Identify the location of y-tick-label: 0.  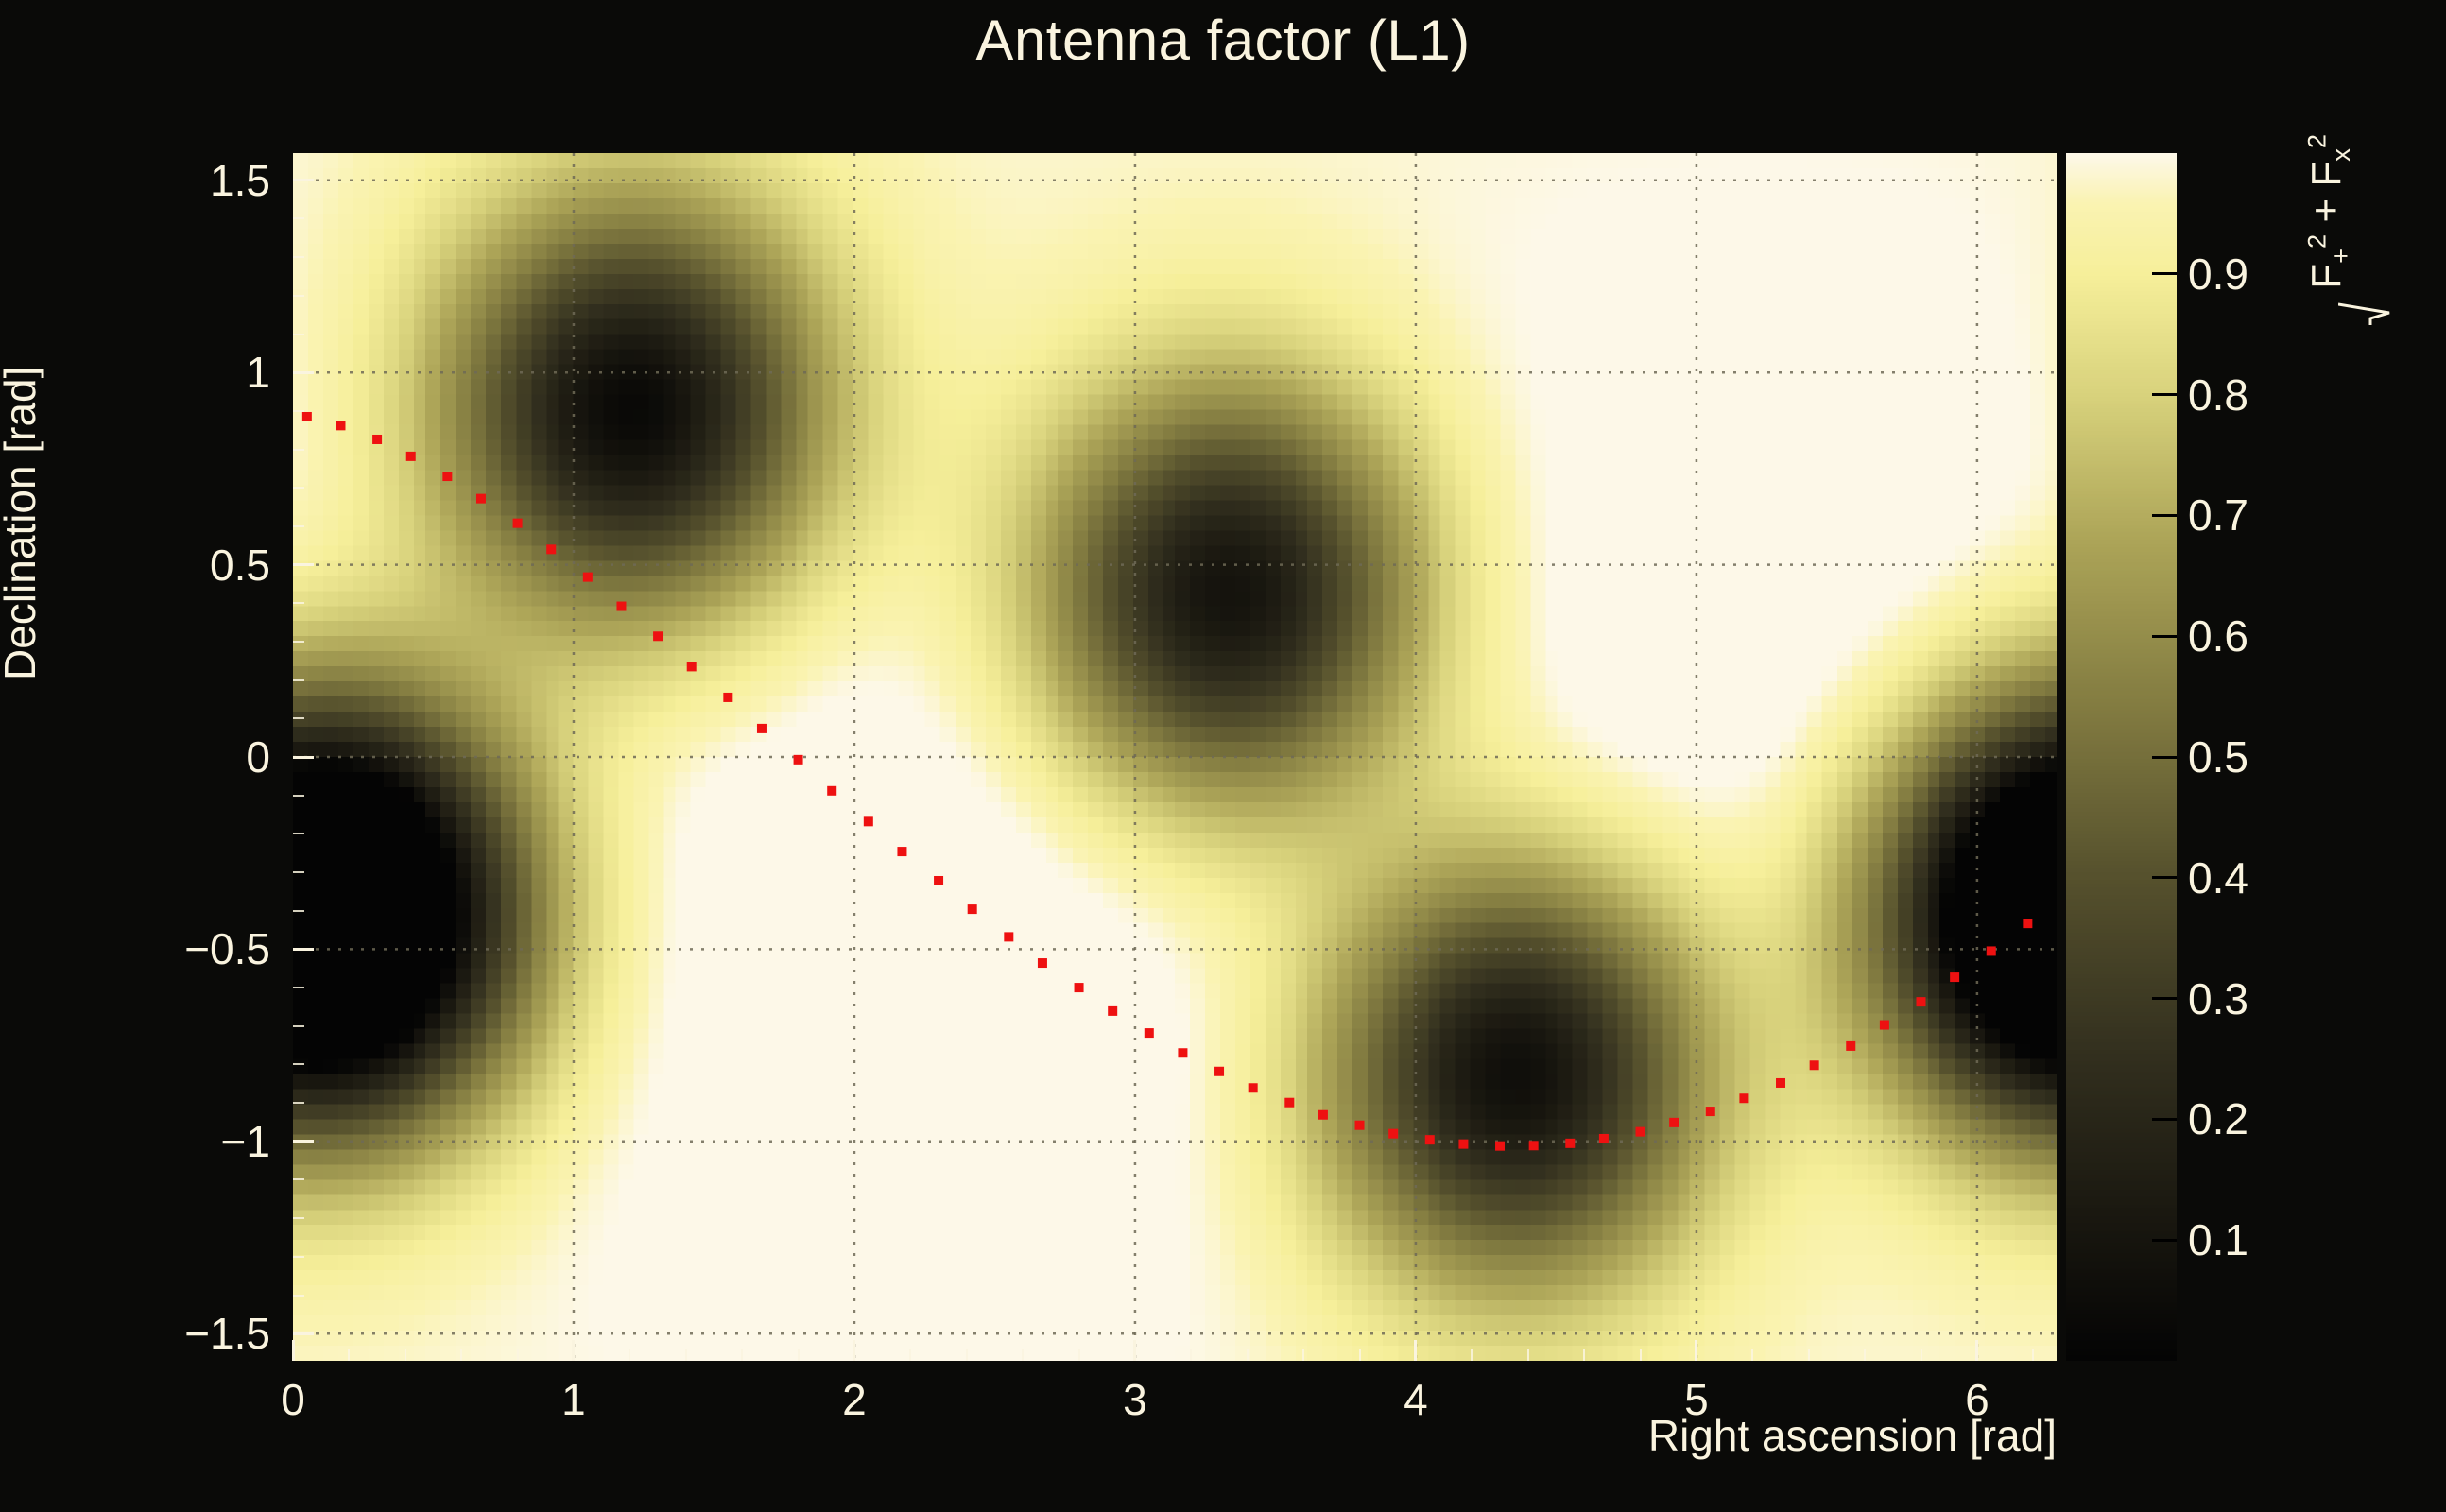
(258, 757).